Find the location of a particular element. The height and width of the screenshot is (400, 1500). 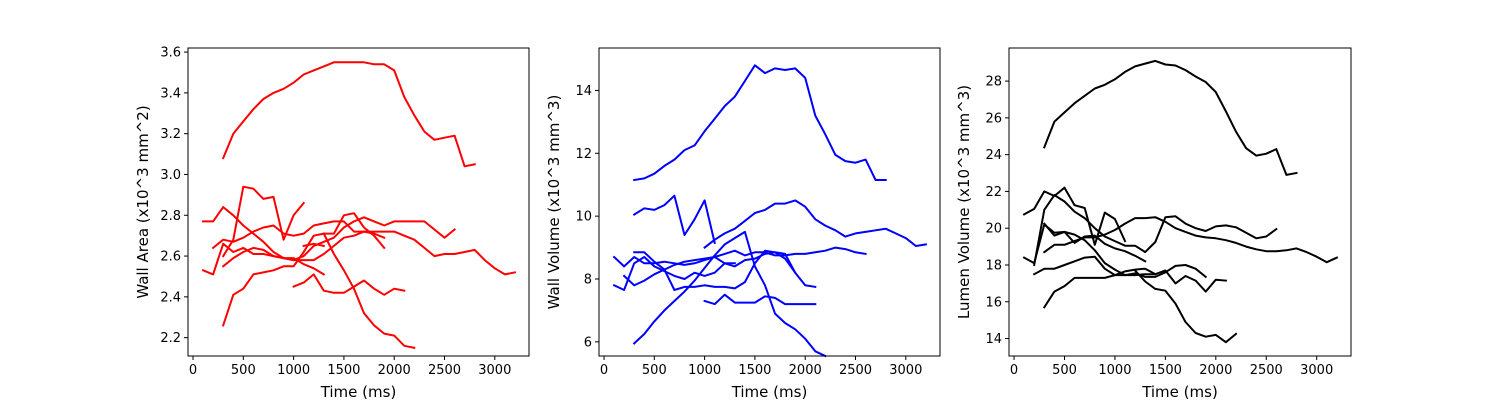

y-tick-label: 28 is located at coordinates (993, 82).